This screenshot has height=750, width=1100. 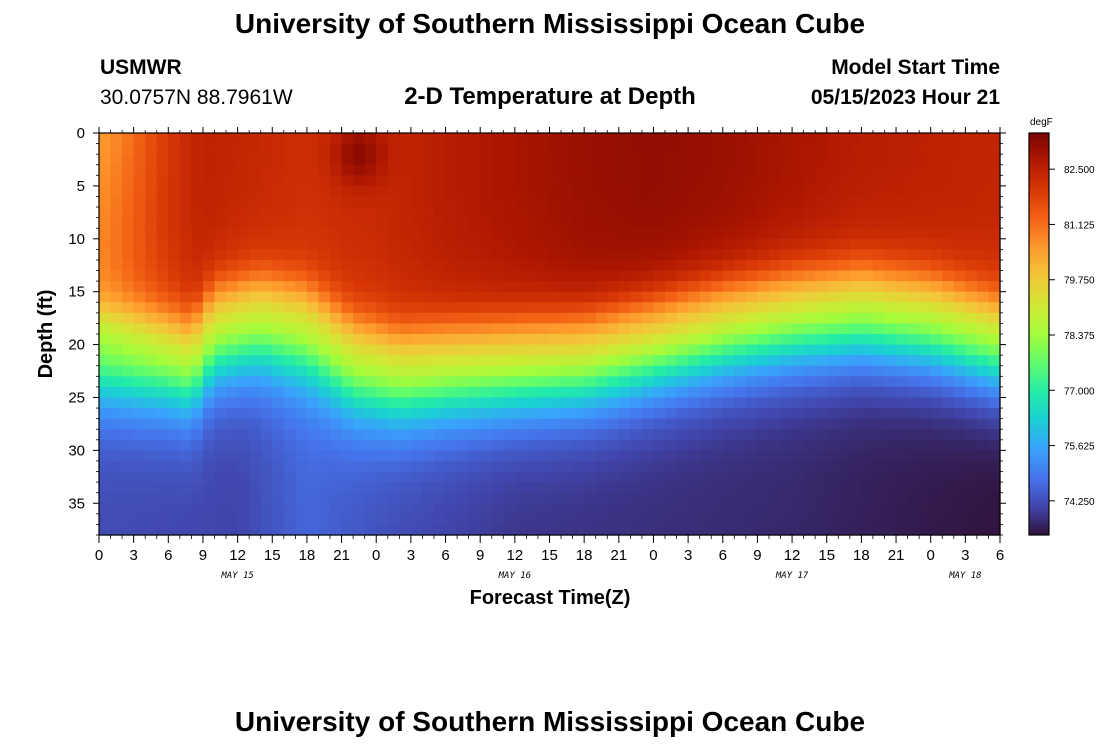 I want to click on x-tick-label: 3, so click(x=965, y=555).